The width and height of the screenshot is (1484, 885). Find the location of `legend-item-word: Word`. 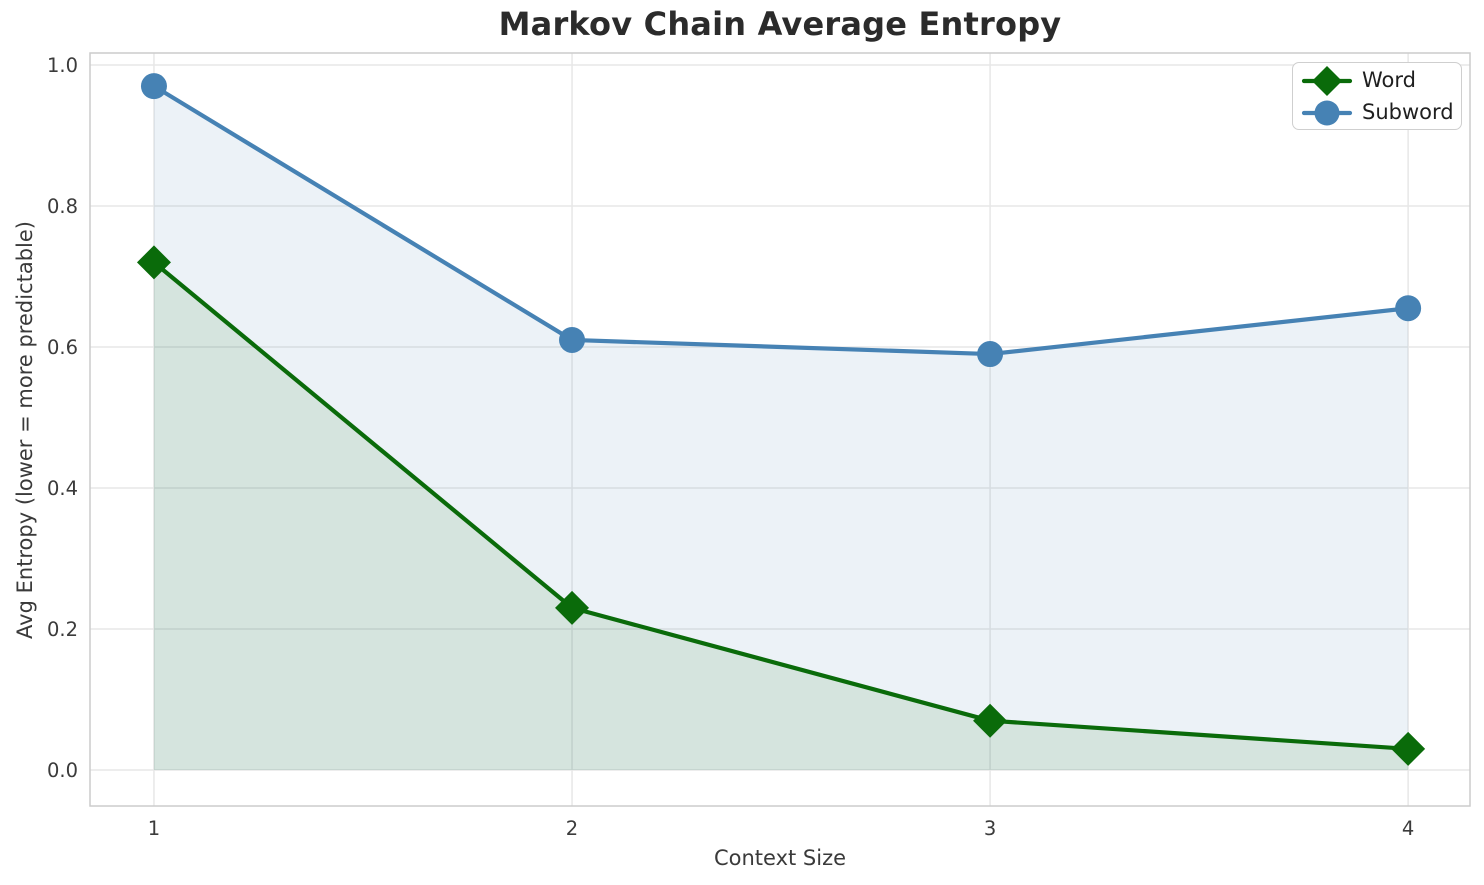

legend-item-word: Word is located at coordinates (1381, 81).